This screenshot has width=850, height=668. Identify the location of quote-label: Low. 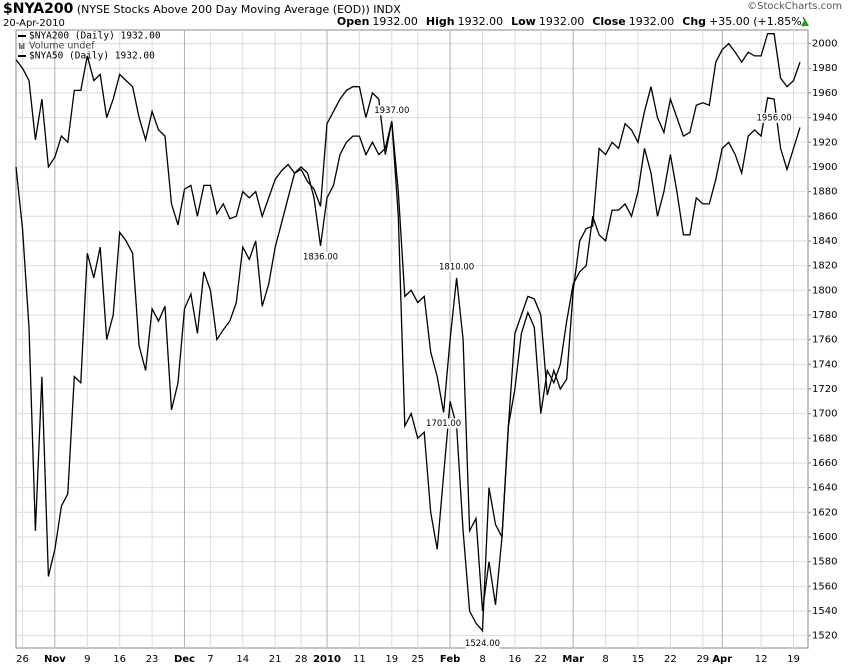
(523, 21).